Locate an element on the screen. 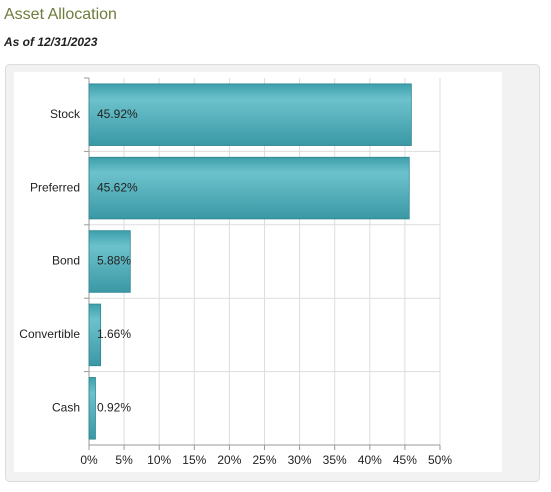  data-label: 0.92% is located at coordinates (114, 407).